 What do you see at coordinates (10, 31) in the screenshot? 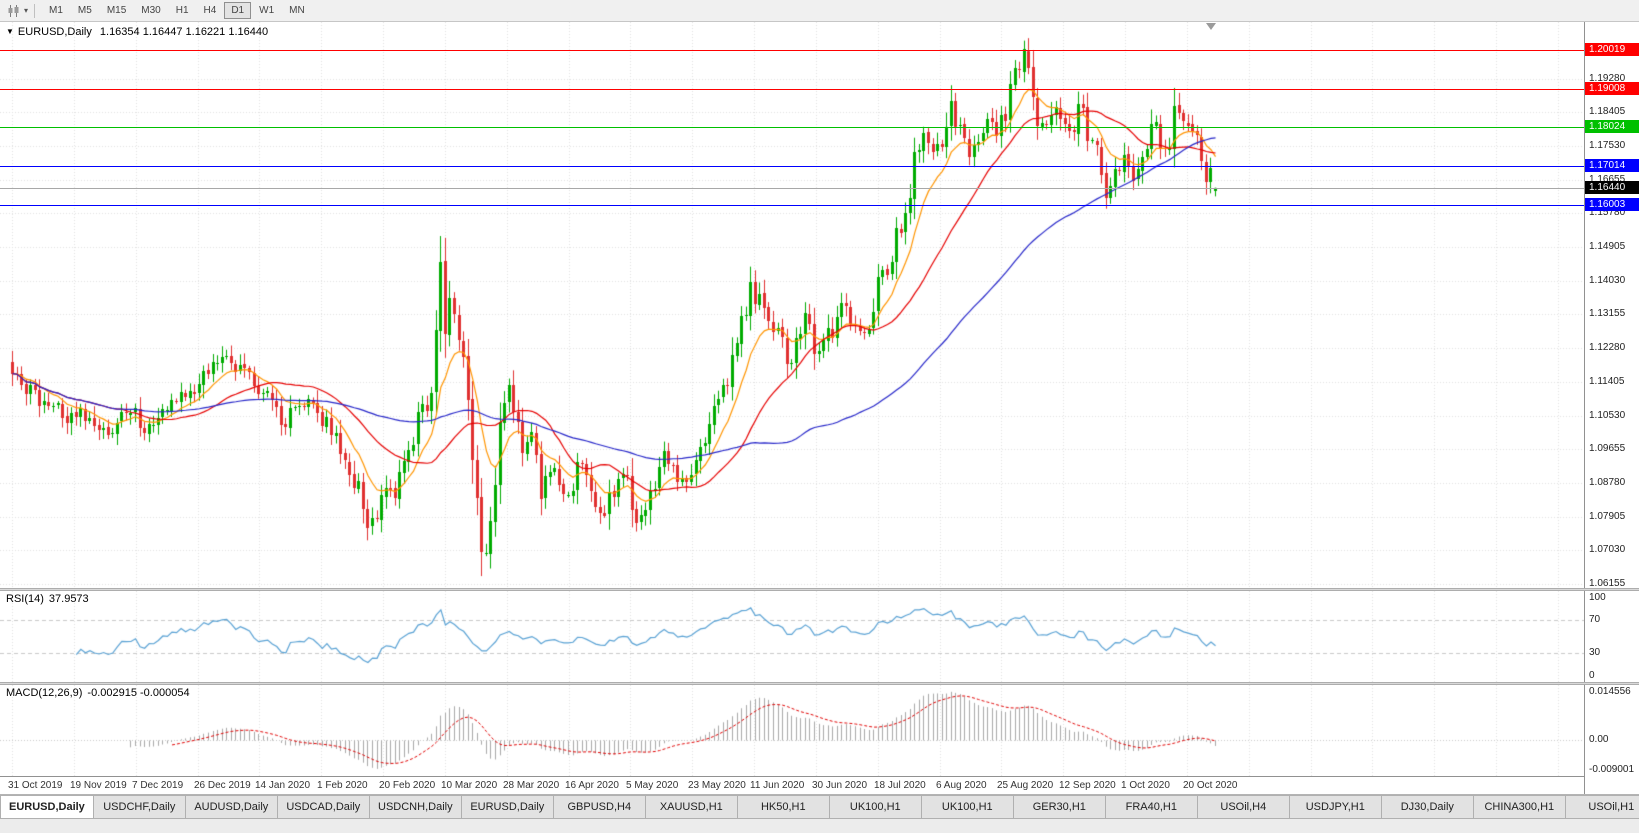
I see `chart-menu-caret-icon: ▼` at bounding box center [10, 31].